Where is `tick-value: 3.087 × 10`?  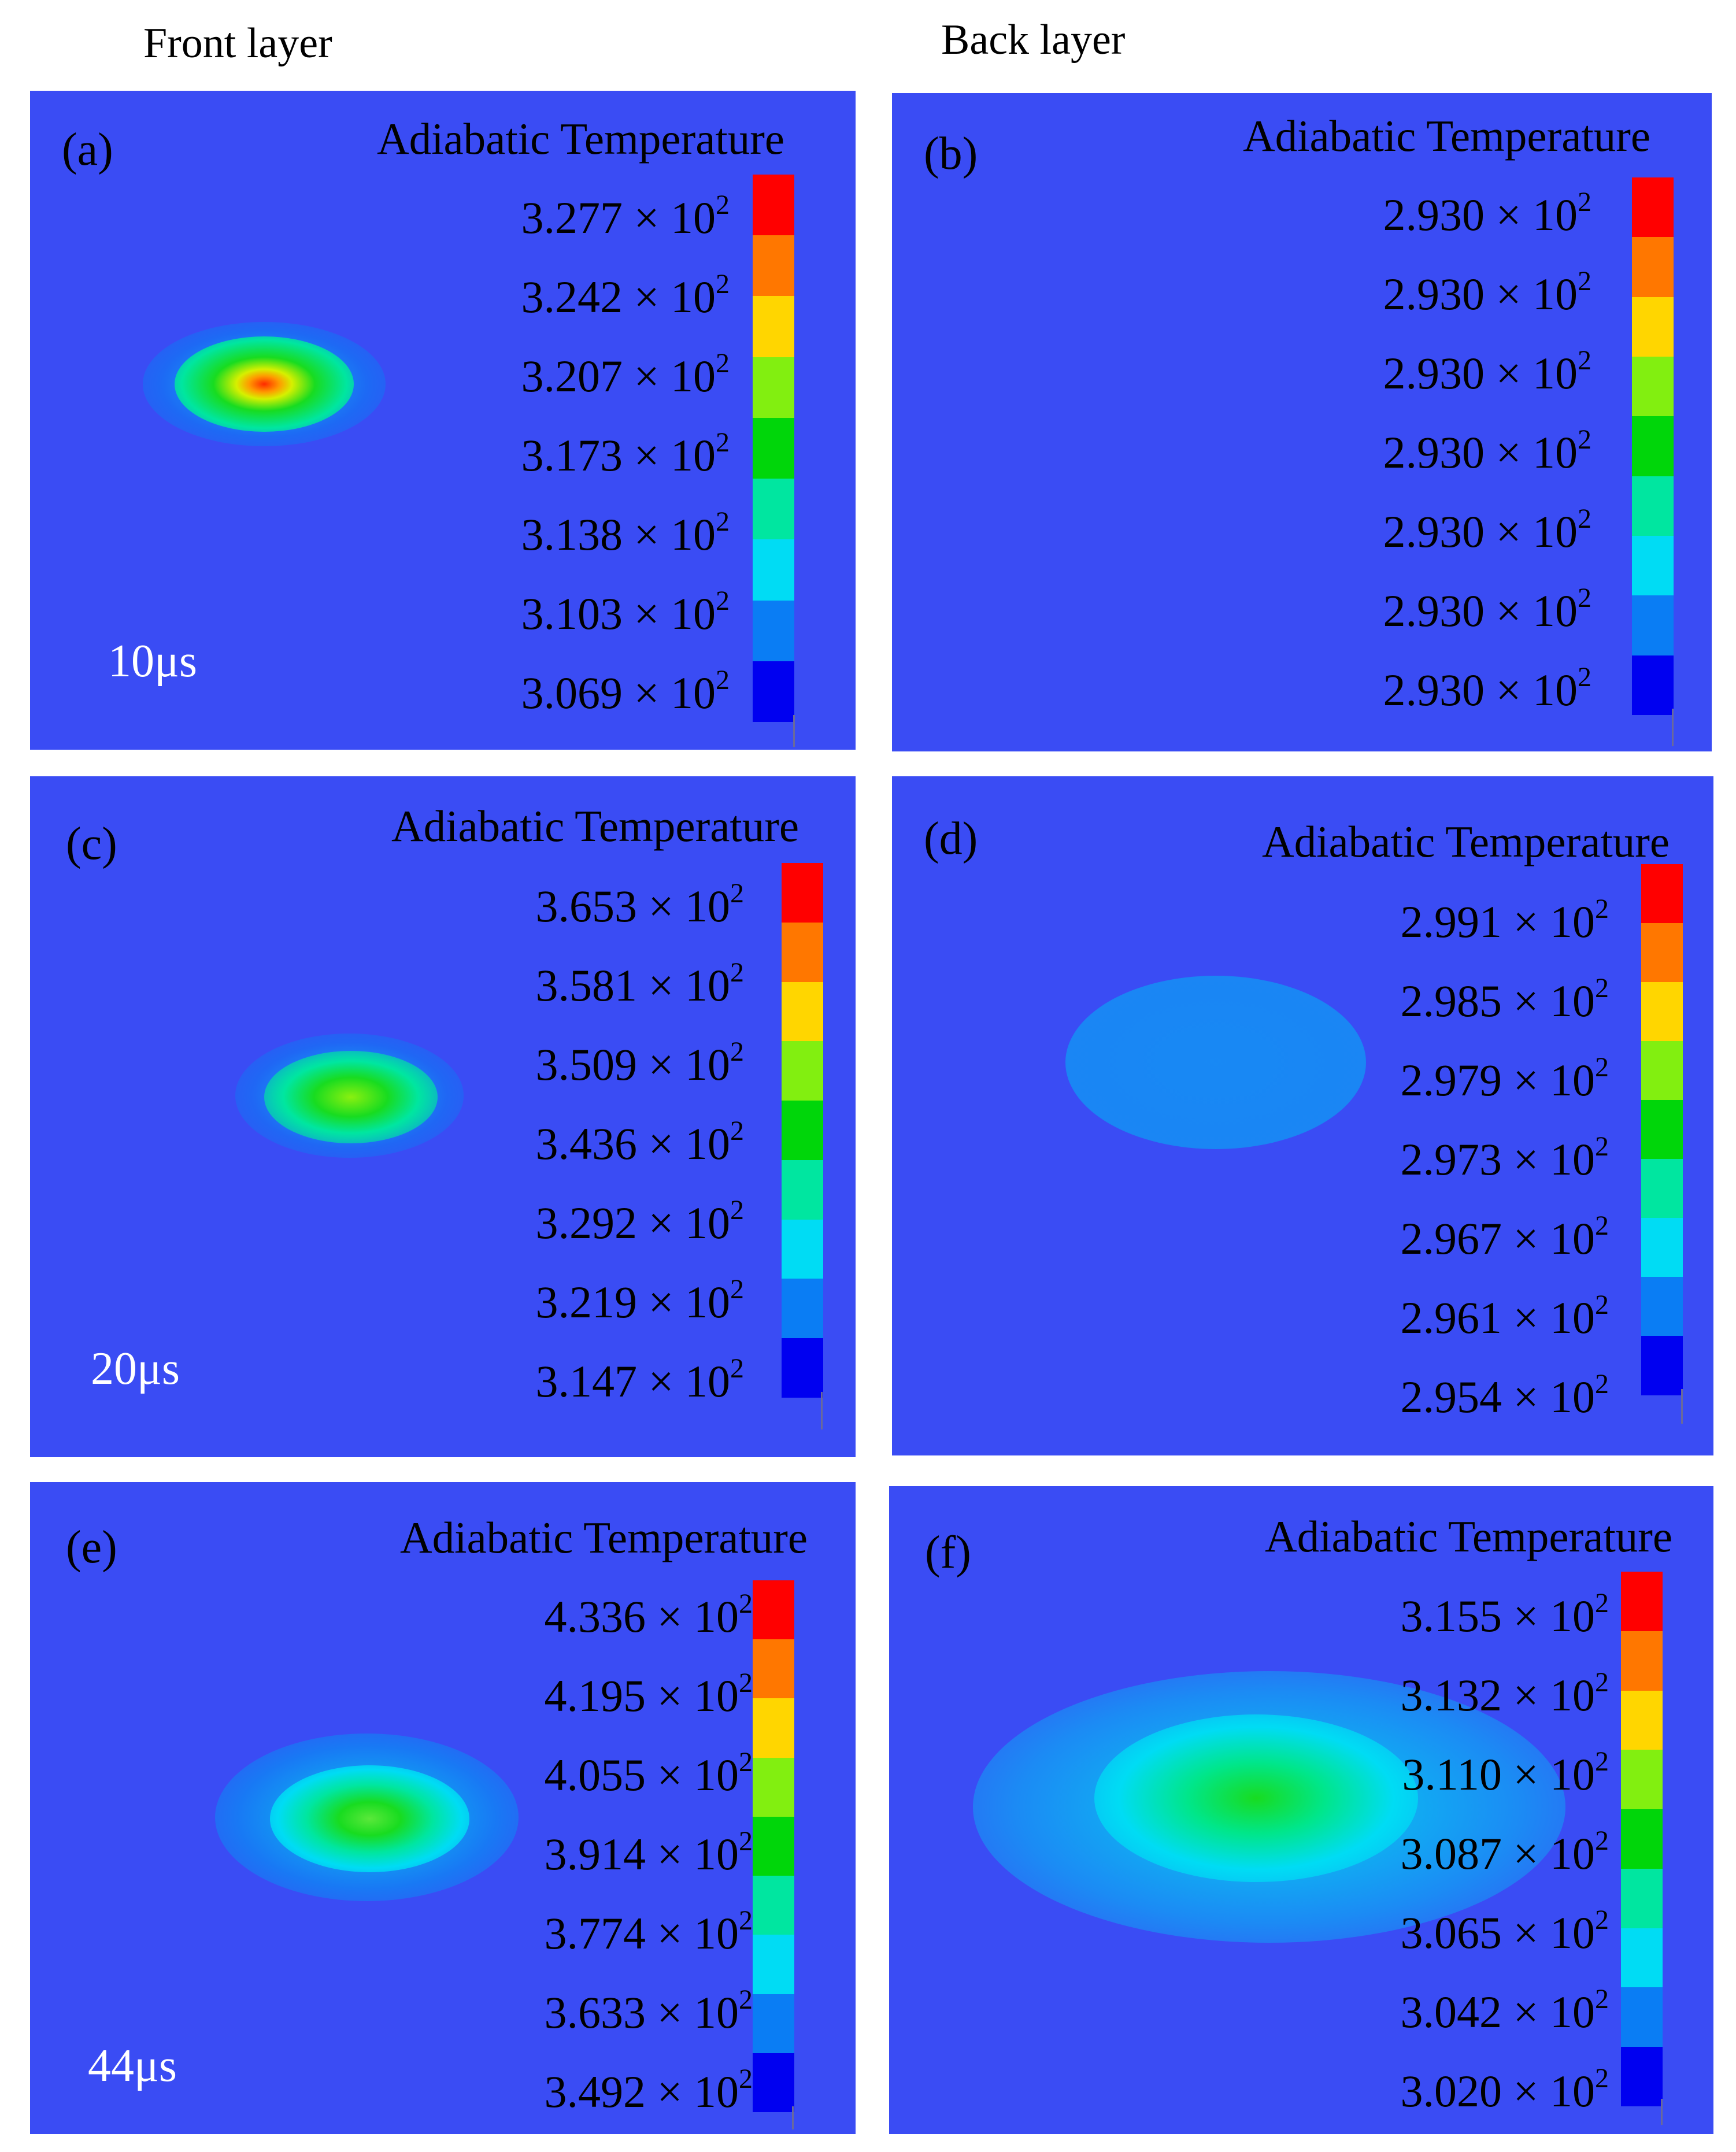
tick-value: 3.087 × 10 is located at coordinates (1498, 1854).